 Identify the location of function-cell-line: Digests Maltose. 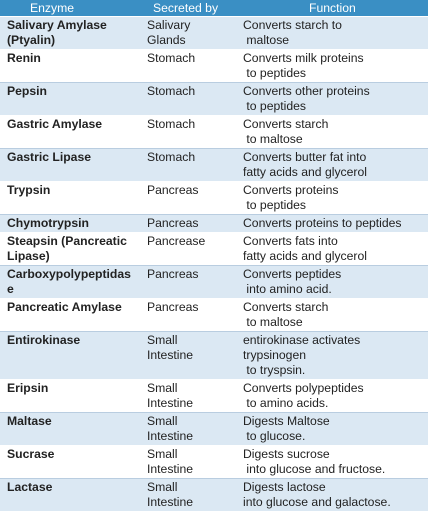
(286, 421).